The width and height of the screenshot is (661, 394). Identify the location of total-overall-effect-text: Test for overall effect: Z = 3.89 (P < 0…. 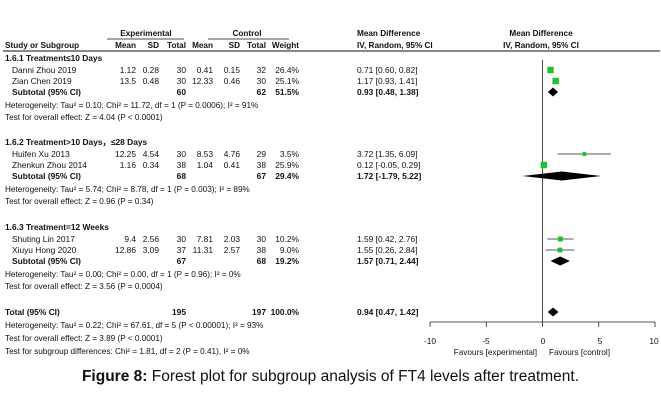
(84, 338).